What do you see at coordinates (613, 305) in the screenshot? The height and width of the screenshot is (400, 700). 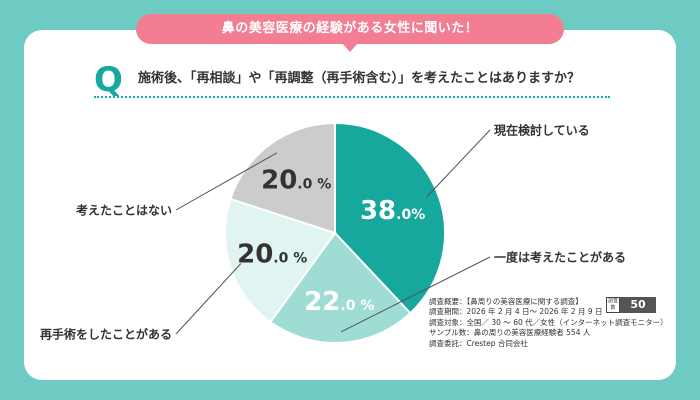 I see `sample-count-label: 調査数` at bounding box center [613, 305].